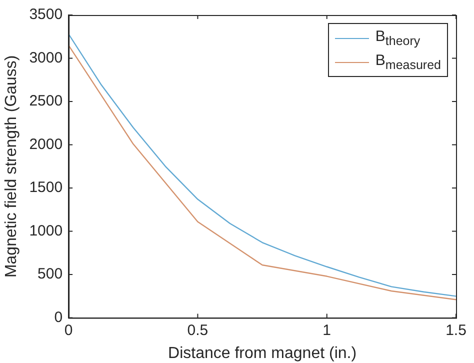 This screenshot has height=363, width=474. I want to click on y-tick-label: 3500, so click(46, 15).